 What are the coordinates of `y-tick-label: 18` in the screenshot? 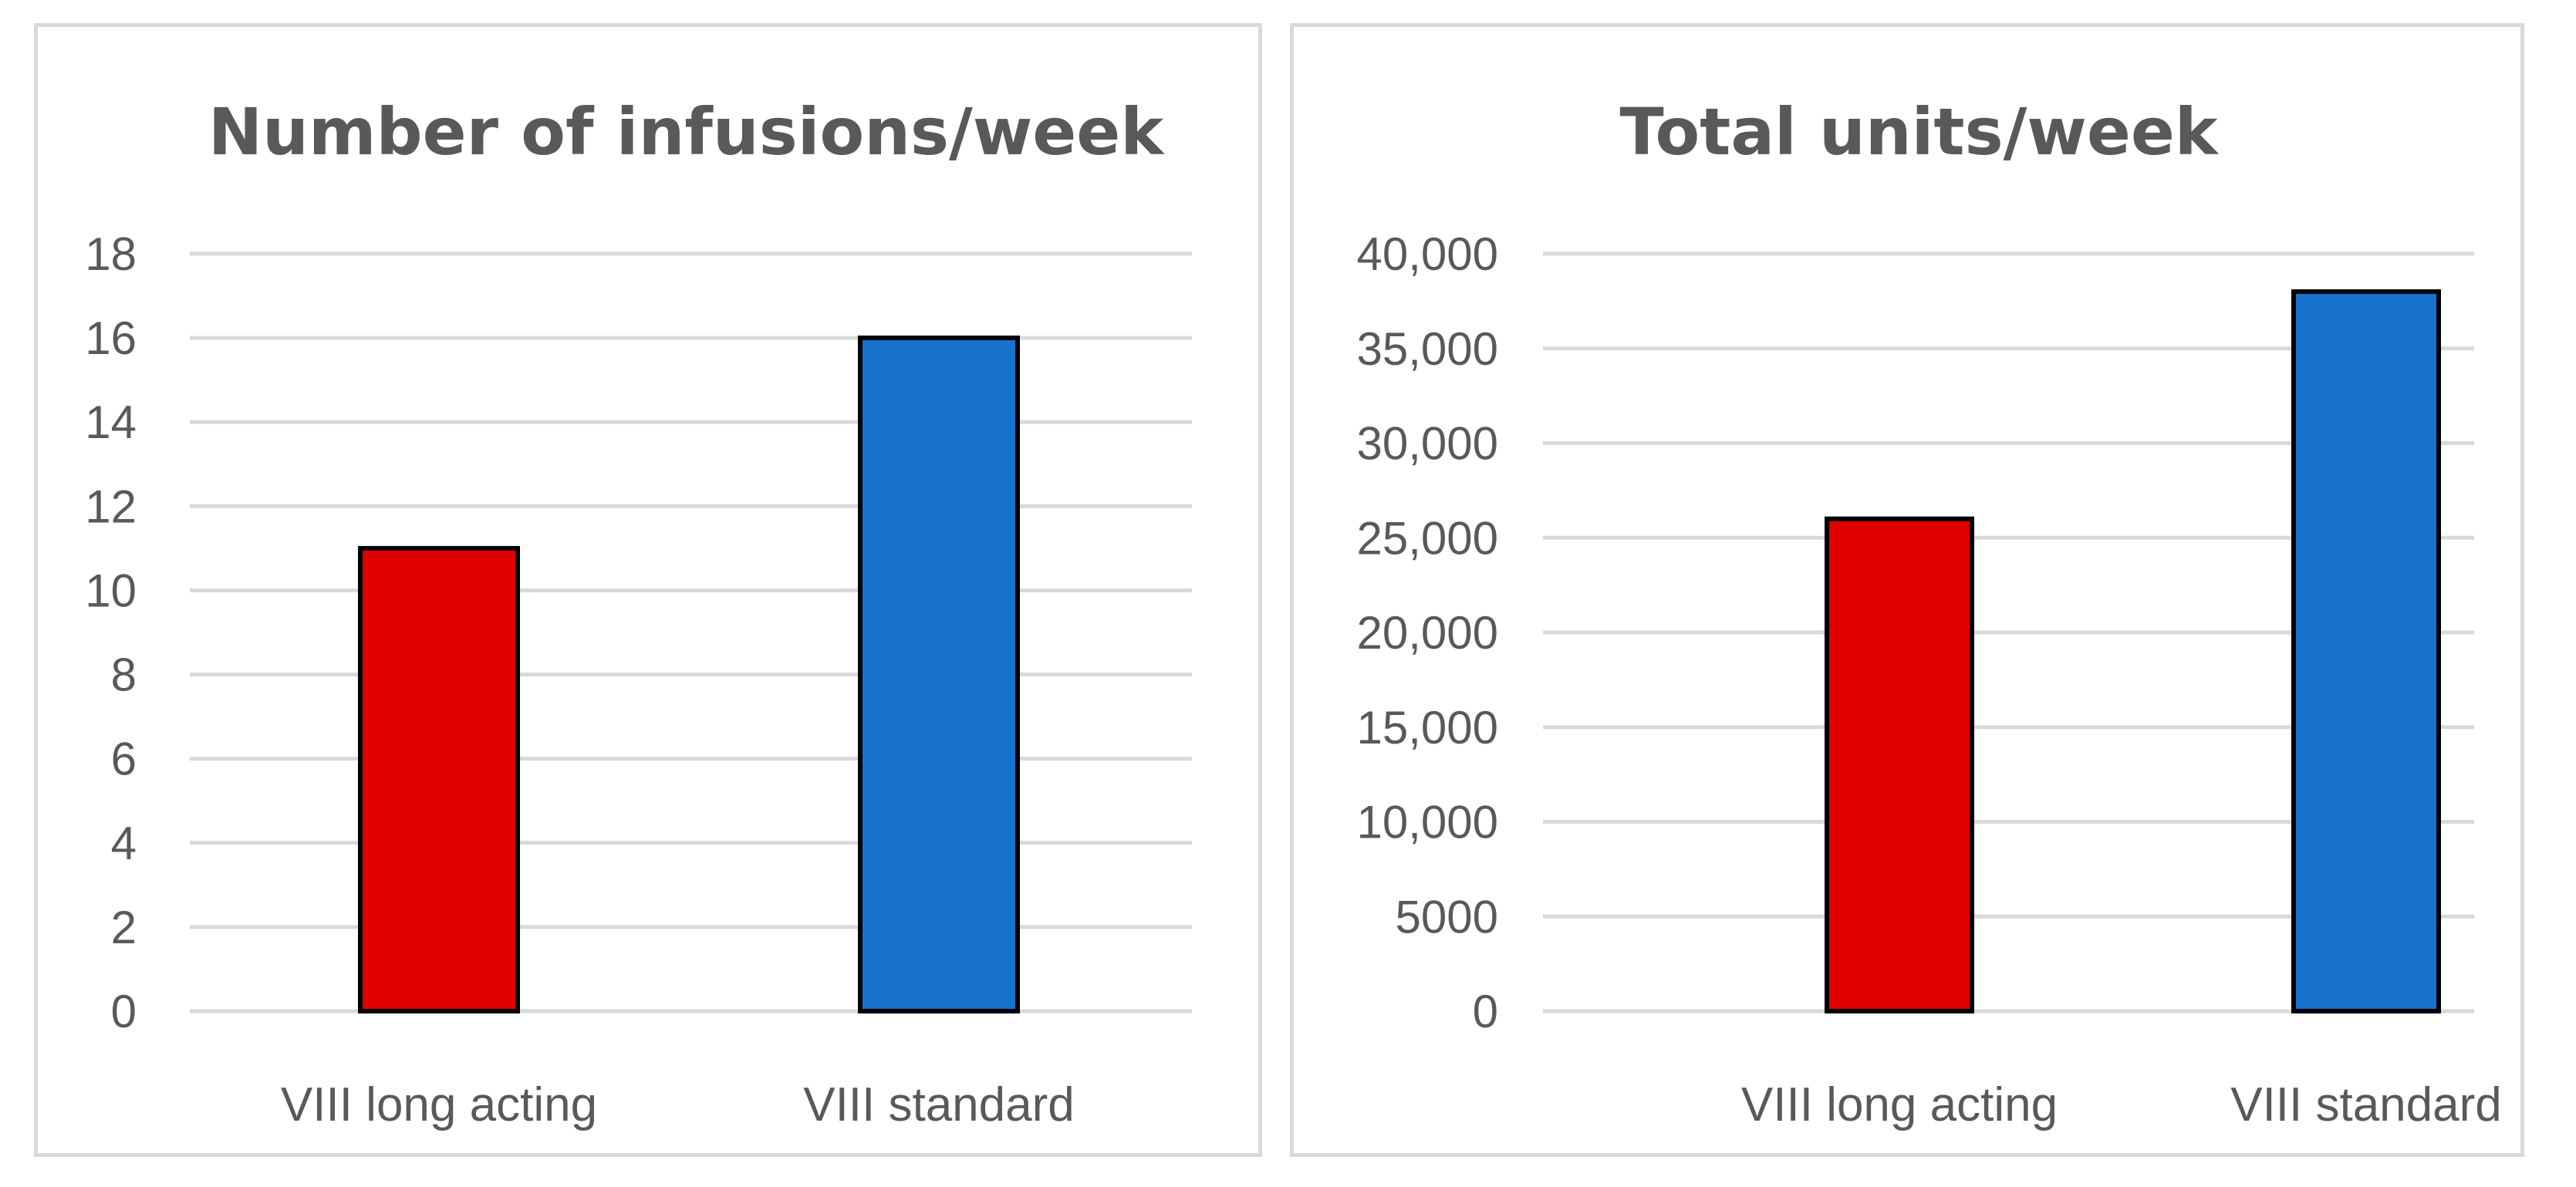 It's located at (111, 254).